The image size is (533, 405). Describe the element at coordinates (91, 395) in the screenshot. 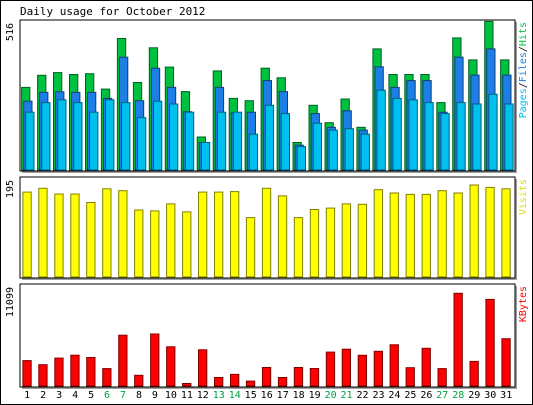

I see `x-tick-label: 5` at that location.